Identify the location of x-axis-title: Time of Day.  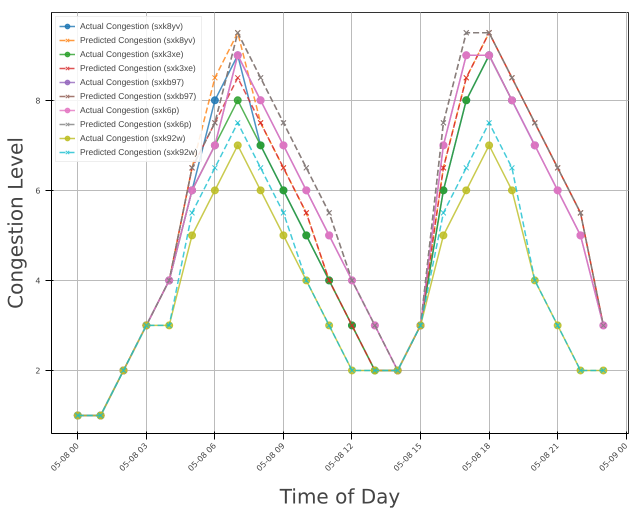
(339, 496).